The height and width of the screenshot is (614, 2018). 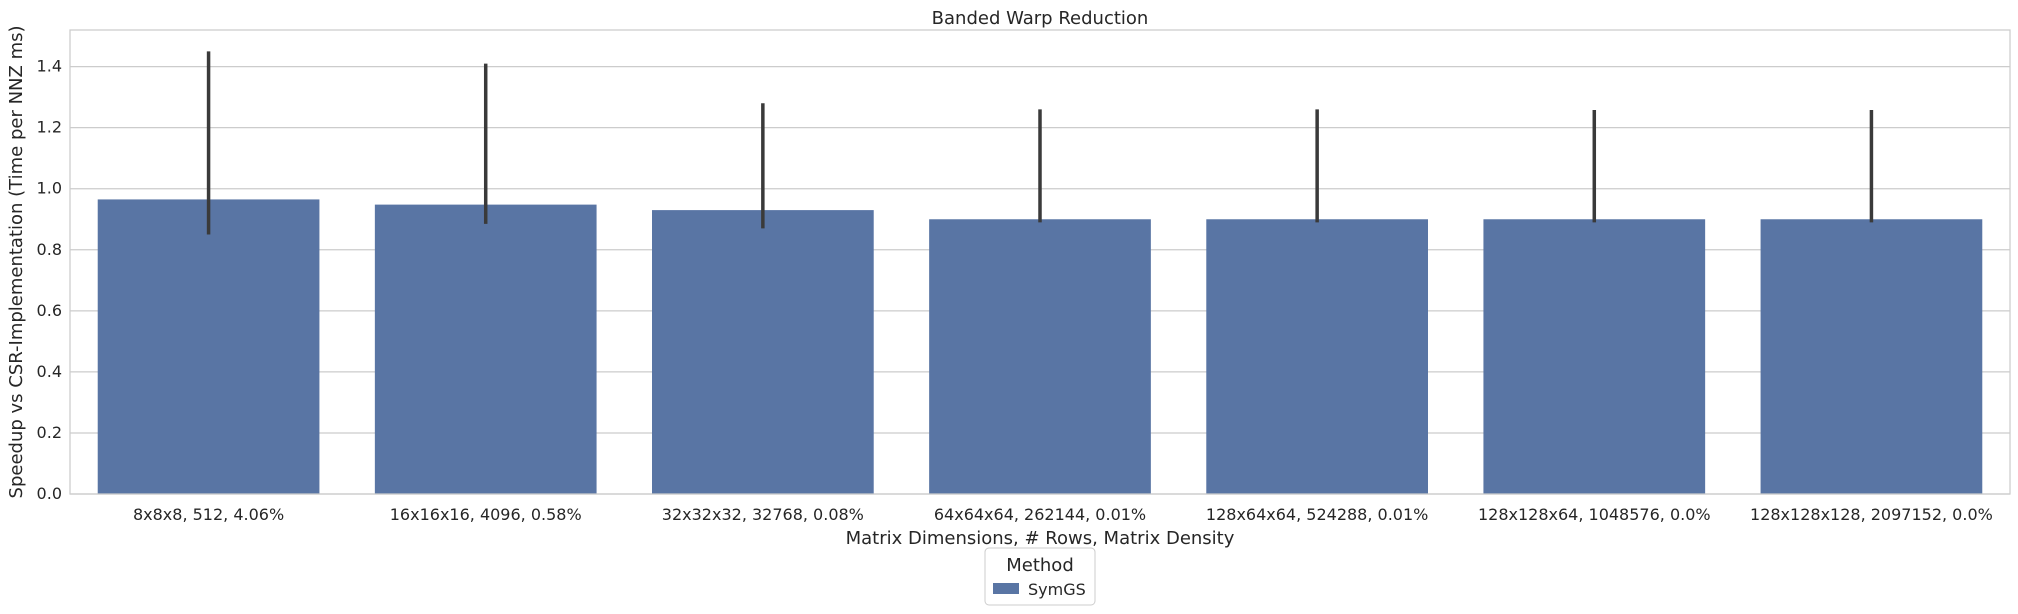 I want to click on y-tick-label: 1.2, so click(x=49, y=127).